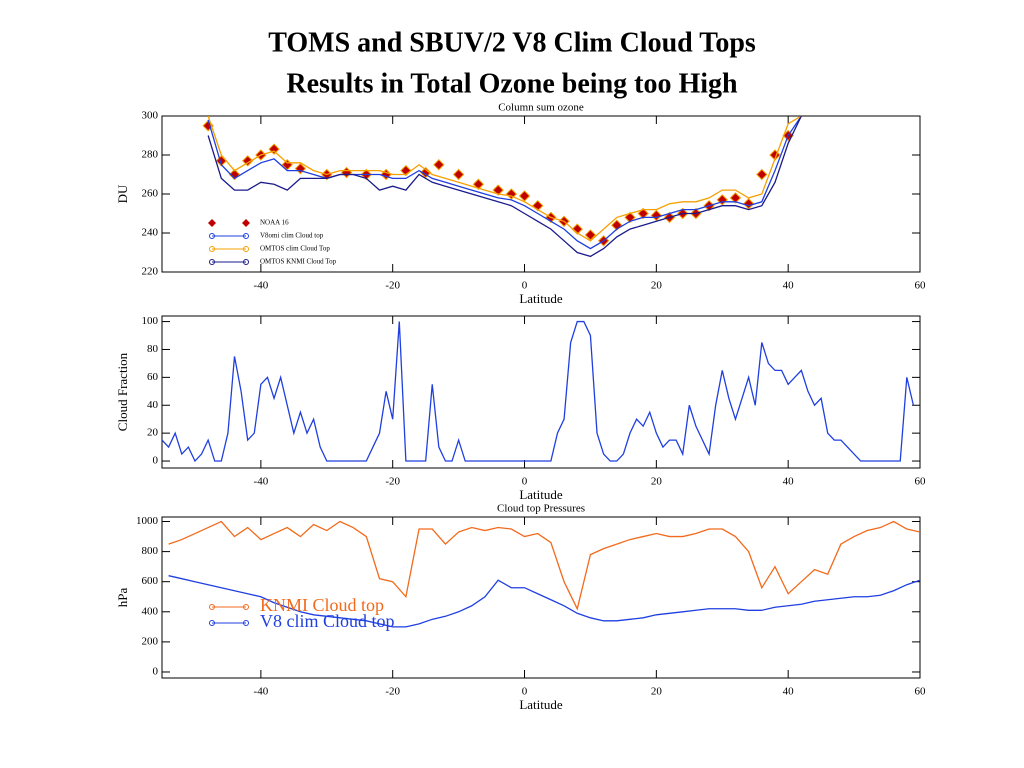 Image resolution: width=1024 pixels, height=768 pixels. I want to click on y-tick-label: 60, so click(153, 377).